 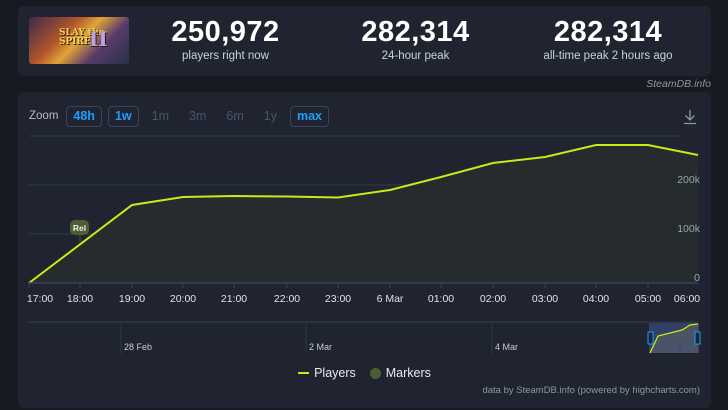 What do you see at coordinates (44, 116) in the screenshot?
I see `zoom-label: Zoom` at bounding box center [44, 116].